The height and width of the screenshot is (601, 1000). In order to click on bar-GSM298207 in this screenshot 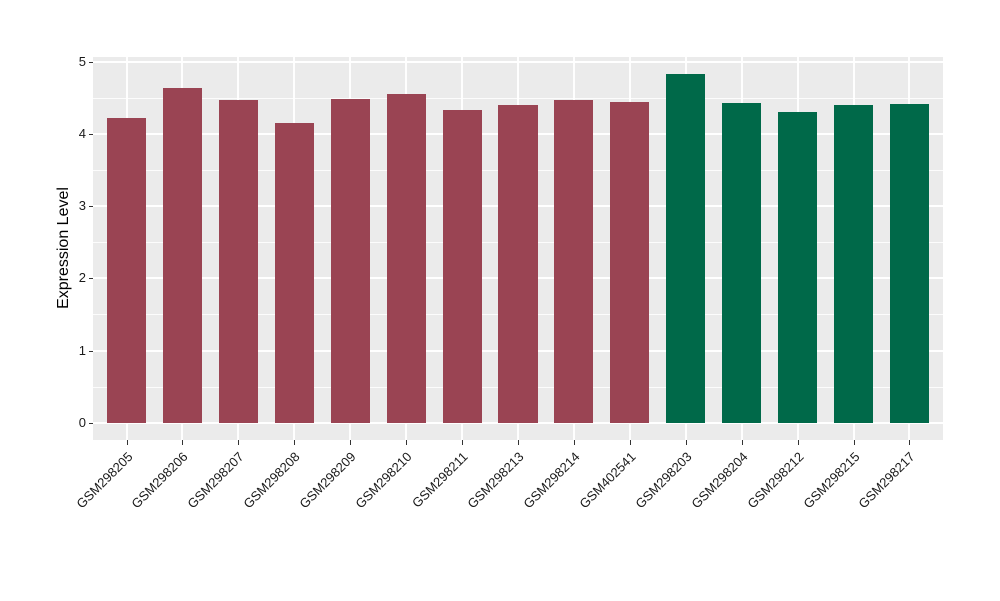, I will do `click(238, 261)`.